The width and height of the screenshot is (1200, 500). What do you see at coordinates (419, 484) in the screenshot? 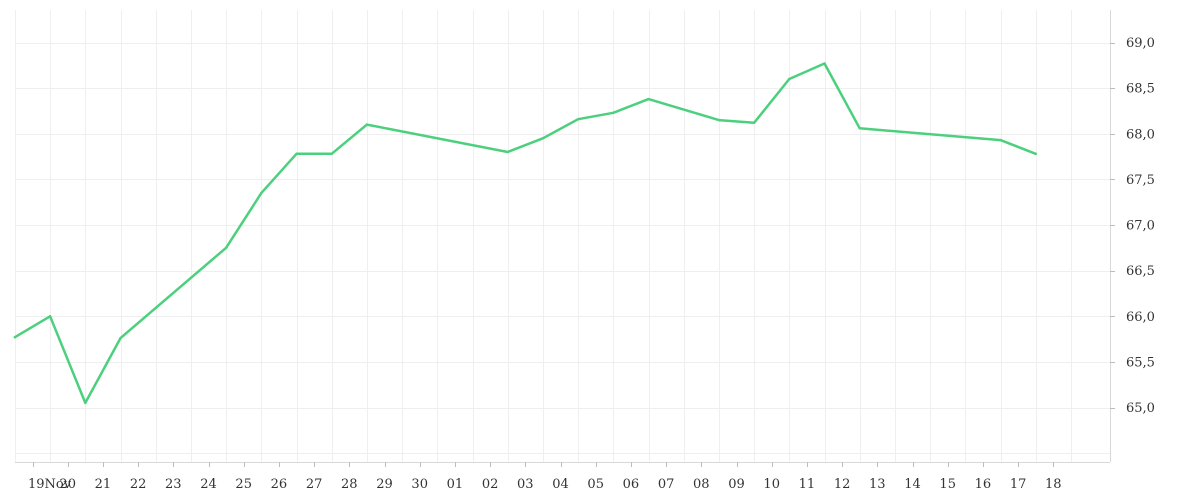
I see `x-tick-label: 30` at bounding box center [419, 484].